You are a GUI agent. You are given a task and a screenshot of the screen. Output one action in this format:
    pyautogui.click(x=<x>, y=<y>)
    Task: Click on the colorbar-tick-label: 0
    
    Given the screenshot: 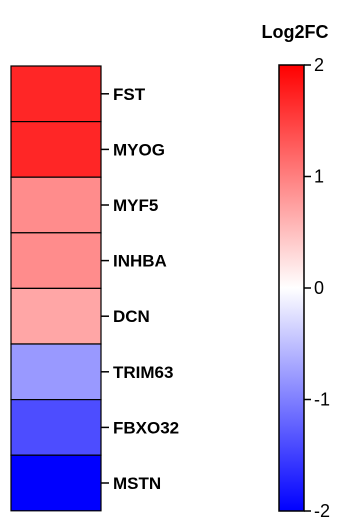 What is the action you would take?
    pyautogui.click(x=319, y=288)
    